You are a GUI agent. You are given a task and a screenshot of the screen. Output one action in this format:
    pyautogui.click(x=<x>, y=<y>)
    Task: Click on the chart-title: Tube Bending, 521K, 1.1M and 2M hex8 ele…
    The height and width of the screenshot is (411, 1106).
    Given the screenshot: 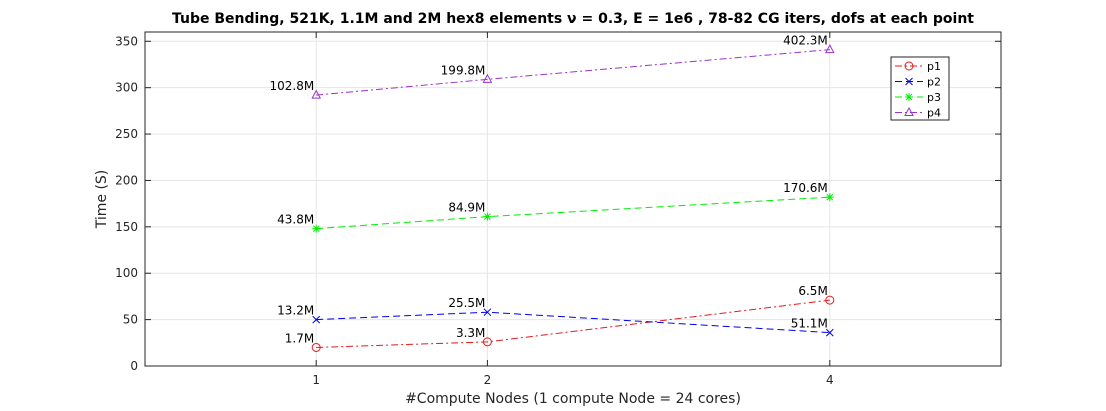 What is the action you would take?
    pyautogui.click(x=573, y=19)
    